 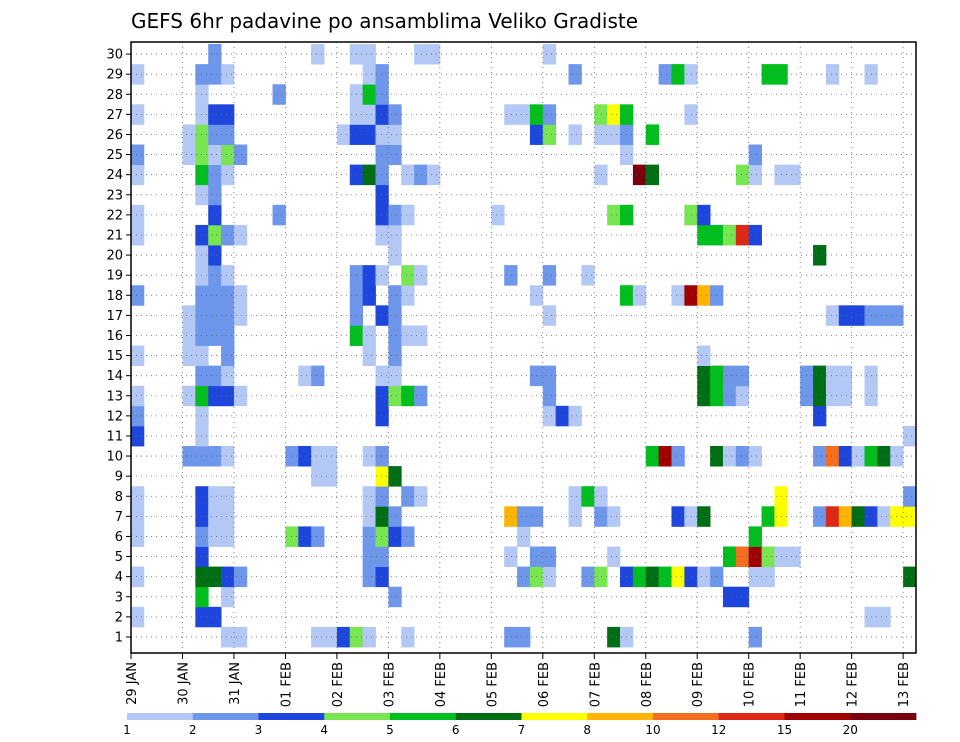 What do you see at coordinates (845, 456) in the screenshot?
I see `precip-cell-m10-t55` at bounding box center [845, 456].